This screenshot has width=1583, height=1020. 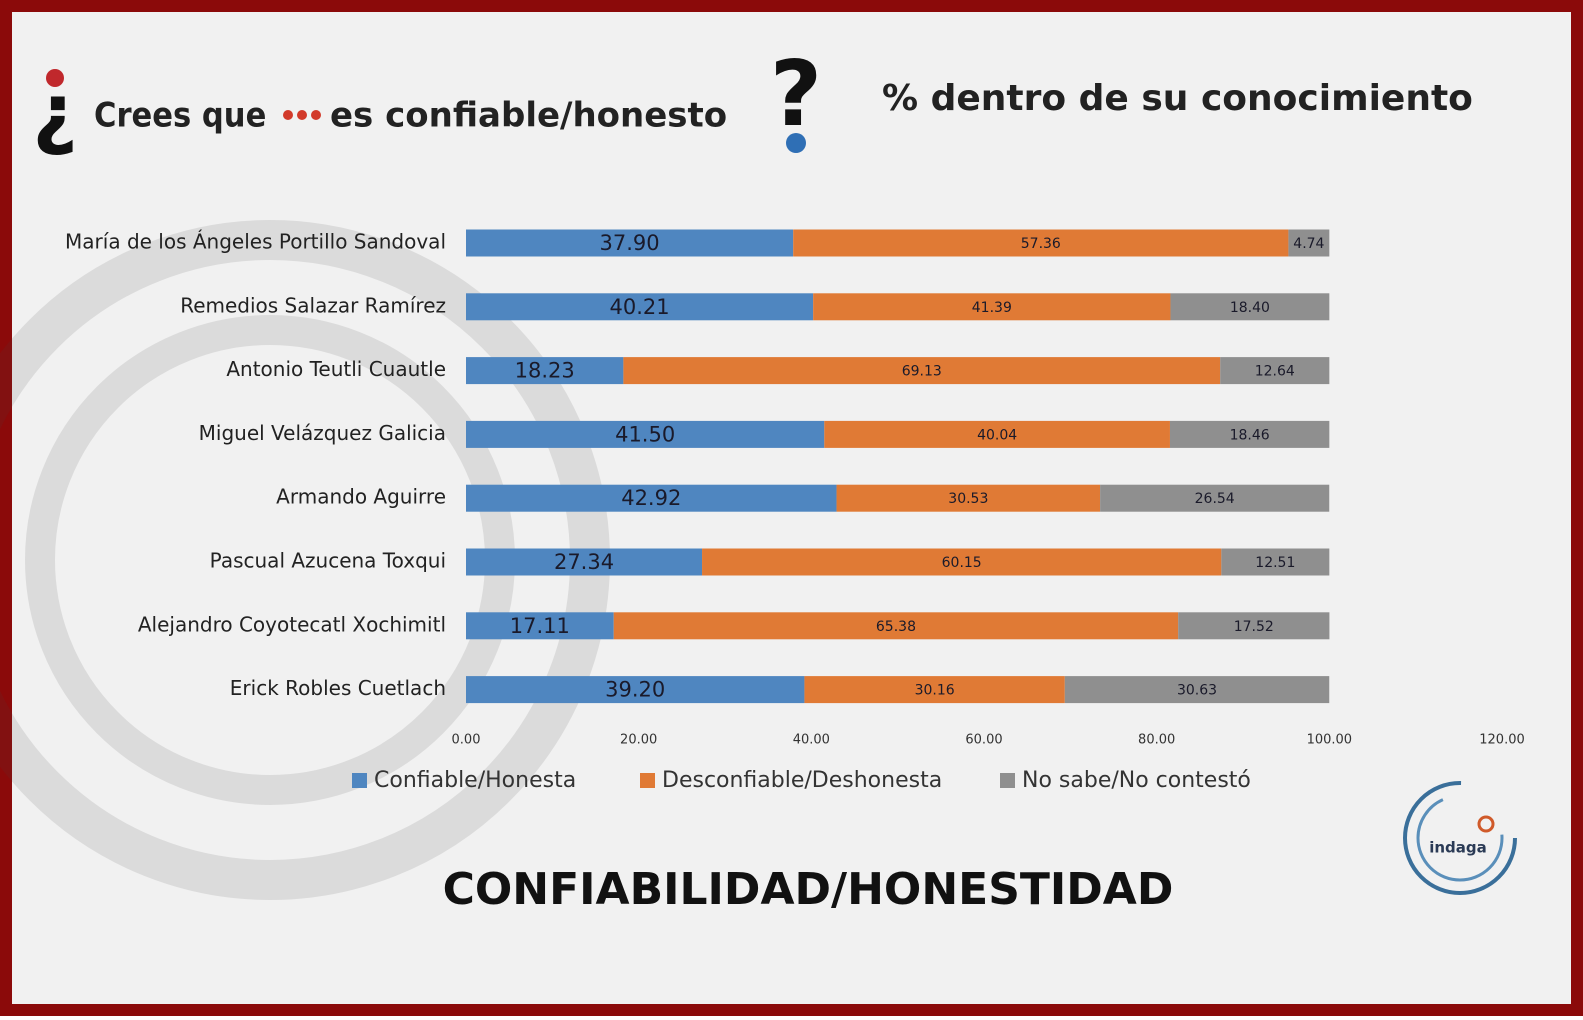 What do you see at coordinates (338, 688) in the screenshot?
I see `category-label: Erick Robles Cuetlach` at bounding box center [338, 688].